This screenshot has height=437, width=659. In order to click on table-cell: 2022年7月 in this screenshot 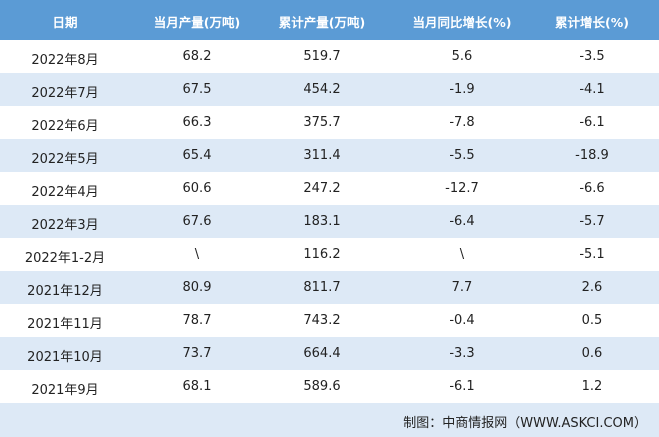, I will do `click(65, 93)`.